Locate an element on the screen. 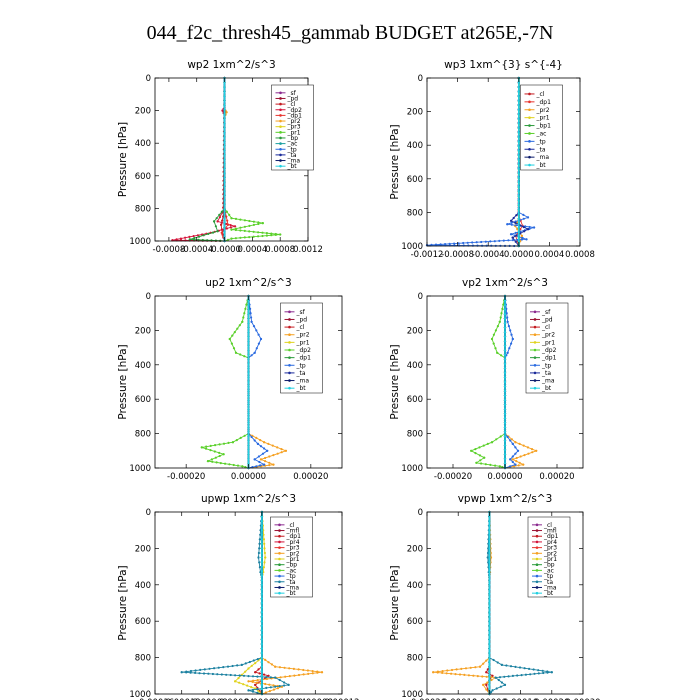 The image size is (700, 700). legend-label: _ma is located at coordinates (294, 161).